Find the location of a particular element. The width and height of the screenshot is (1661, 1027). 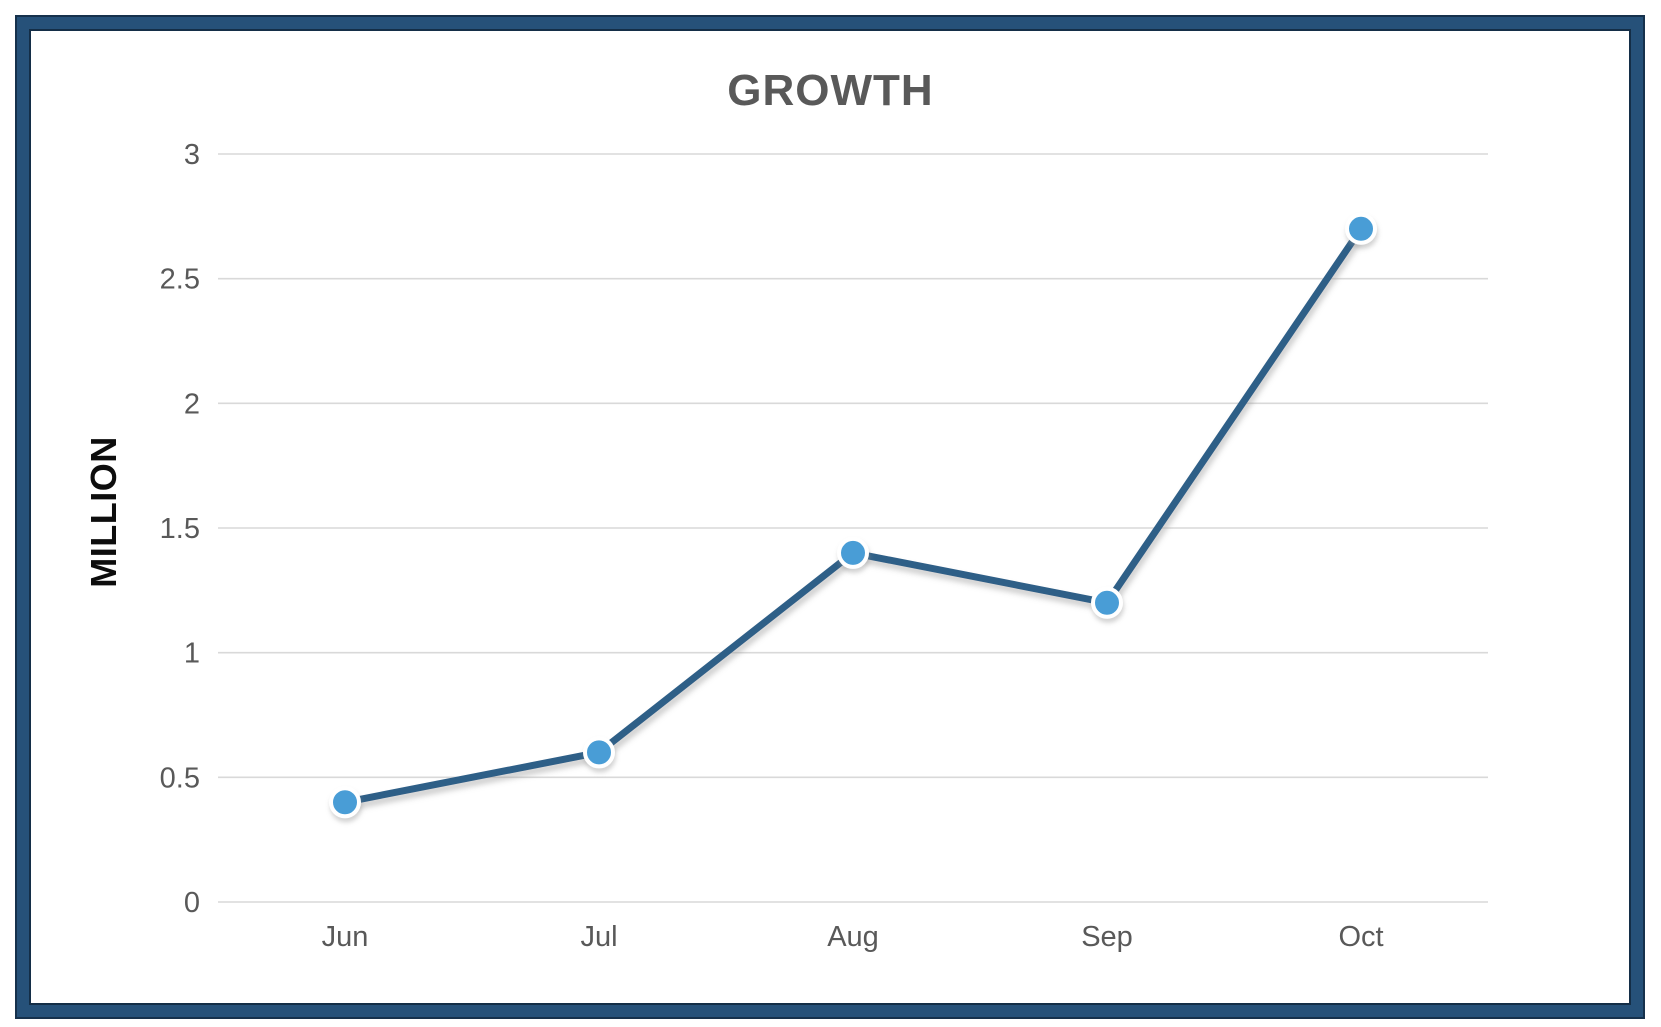

y-tick-label: 2 is located at coordinates (192, 404).